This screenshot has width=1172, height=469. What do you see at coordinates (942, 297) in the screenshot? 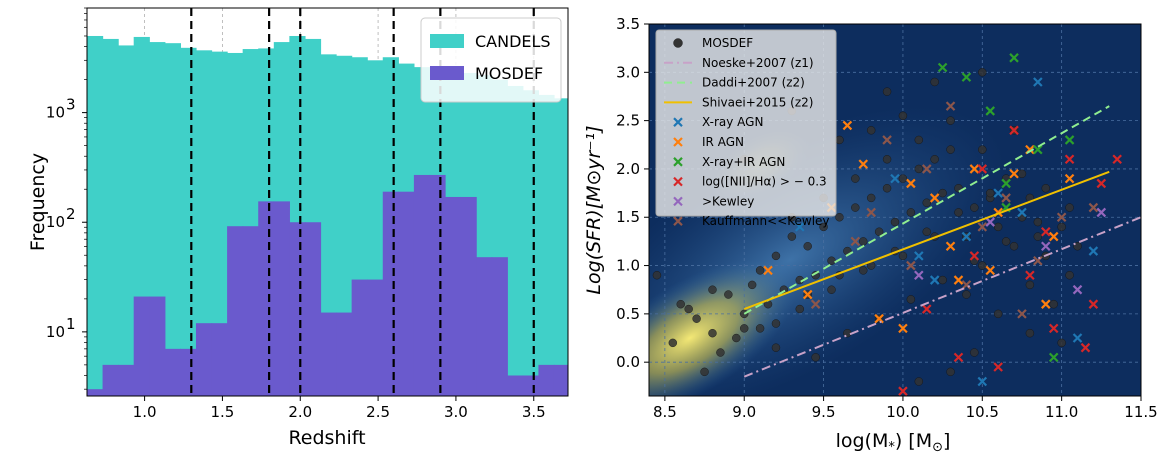
I see `relation-line` at bounding box center [942, 297].